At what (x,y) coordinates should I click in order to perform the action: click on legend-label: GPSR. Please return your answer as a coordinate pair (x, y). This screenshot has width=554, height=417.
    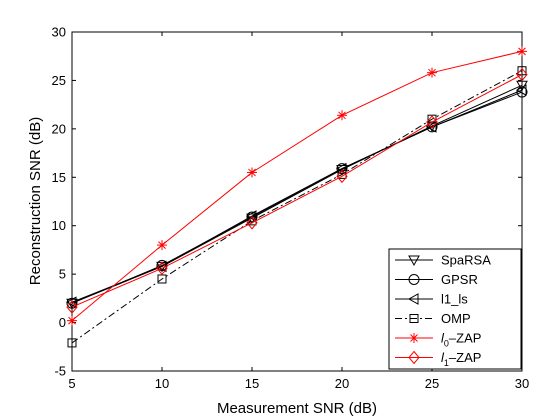
    Looking at the image, I should click on (459, 279).